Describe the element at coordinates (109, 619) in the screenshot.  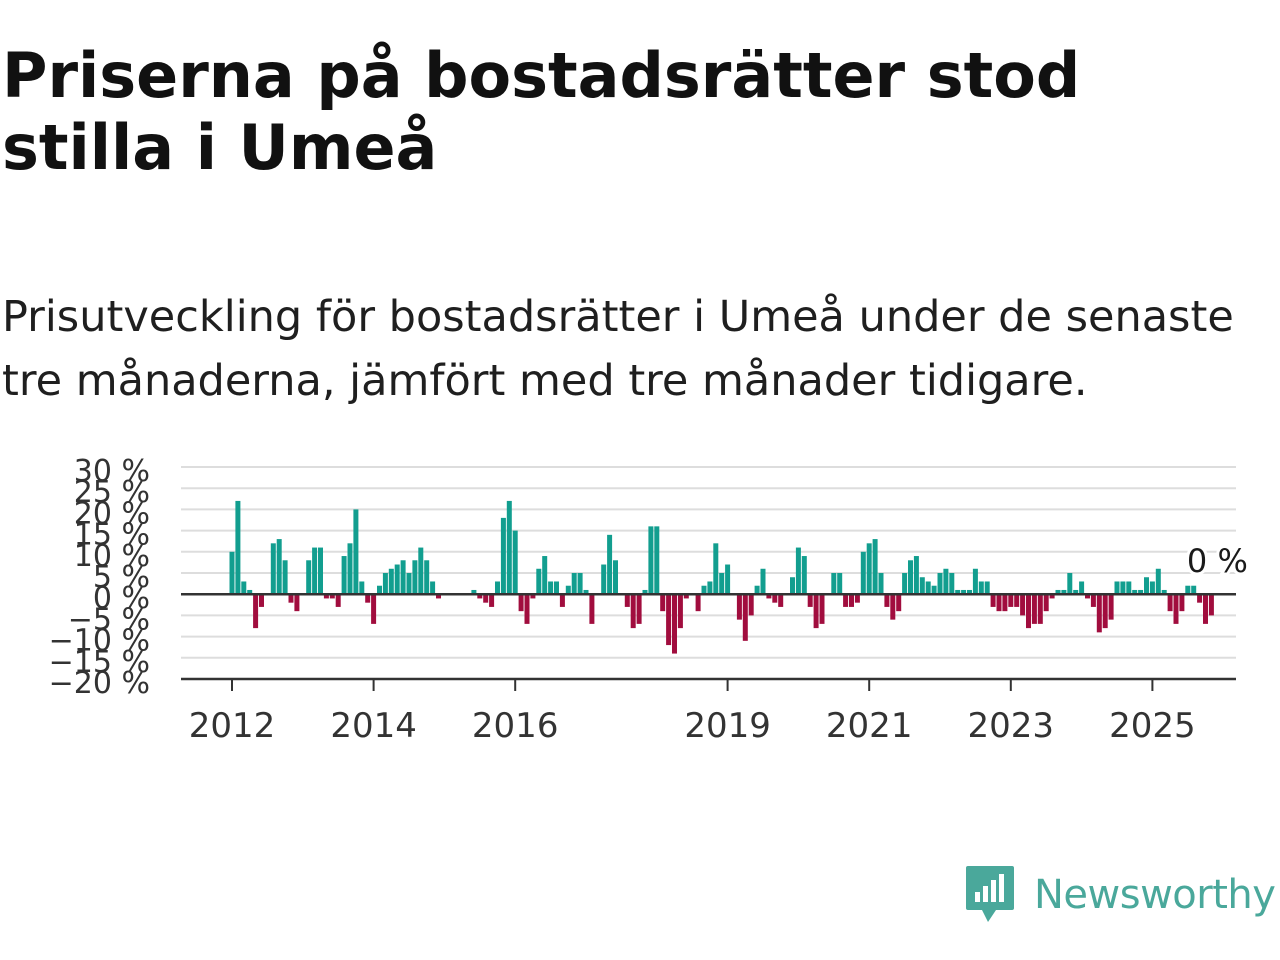
I see `y-tick-label: −5 %` at that location.